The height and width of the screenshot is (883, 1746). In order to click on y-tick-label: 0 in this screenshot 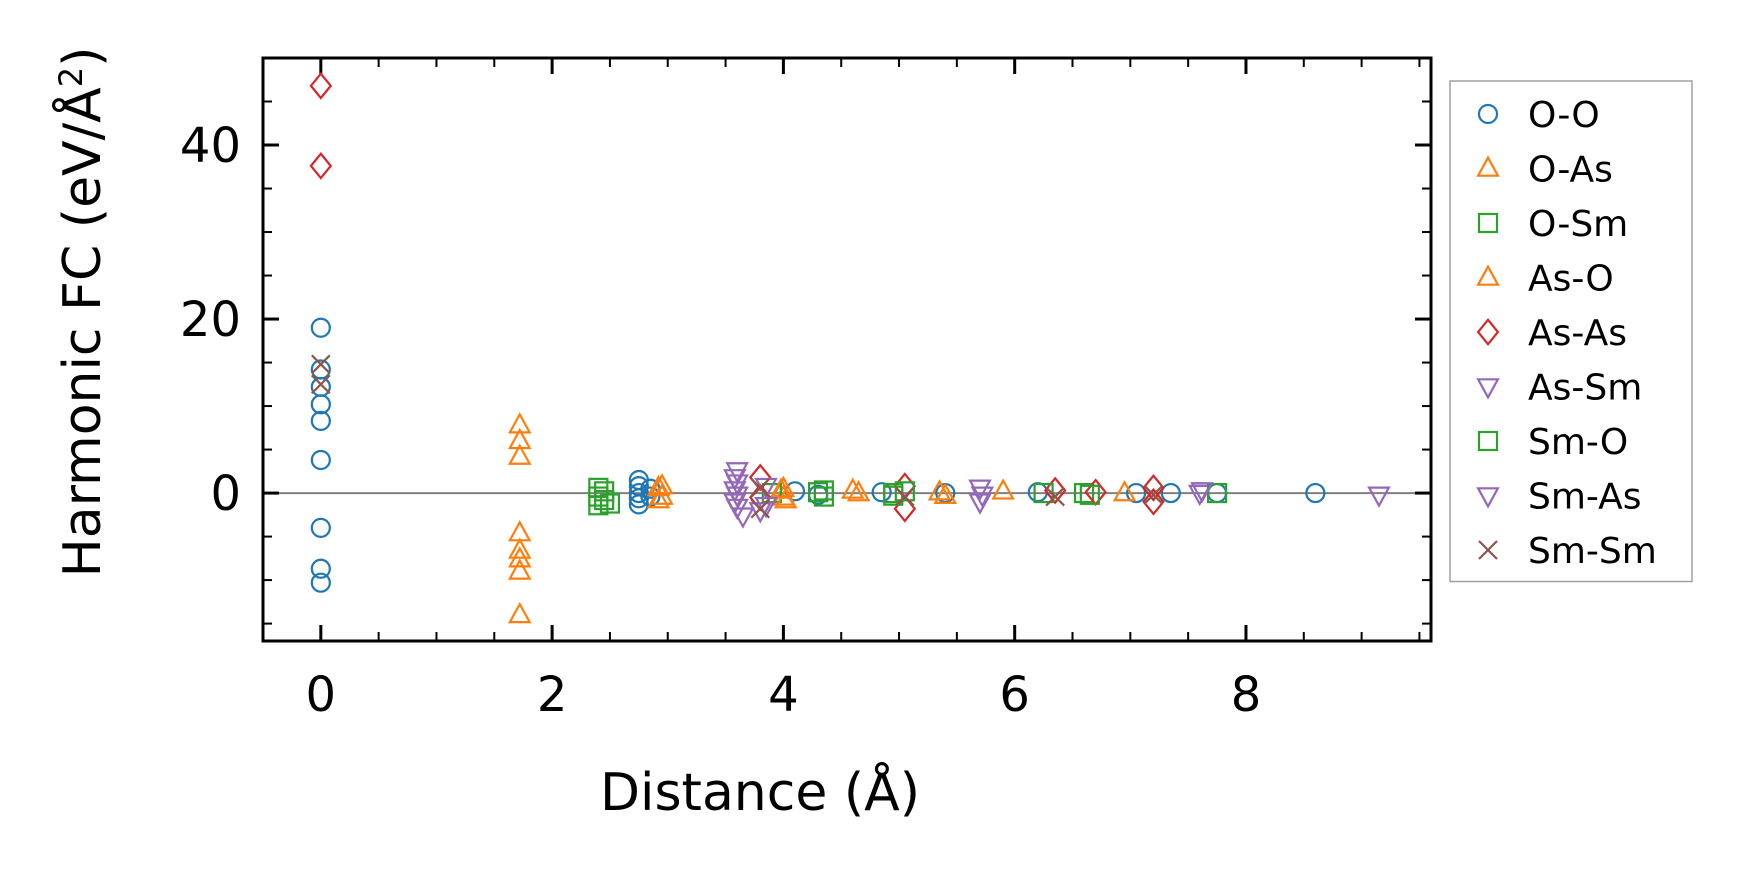, I will do `click(225, 494)`.